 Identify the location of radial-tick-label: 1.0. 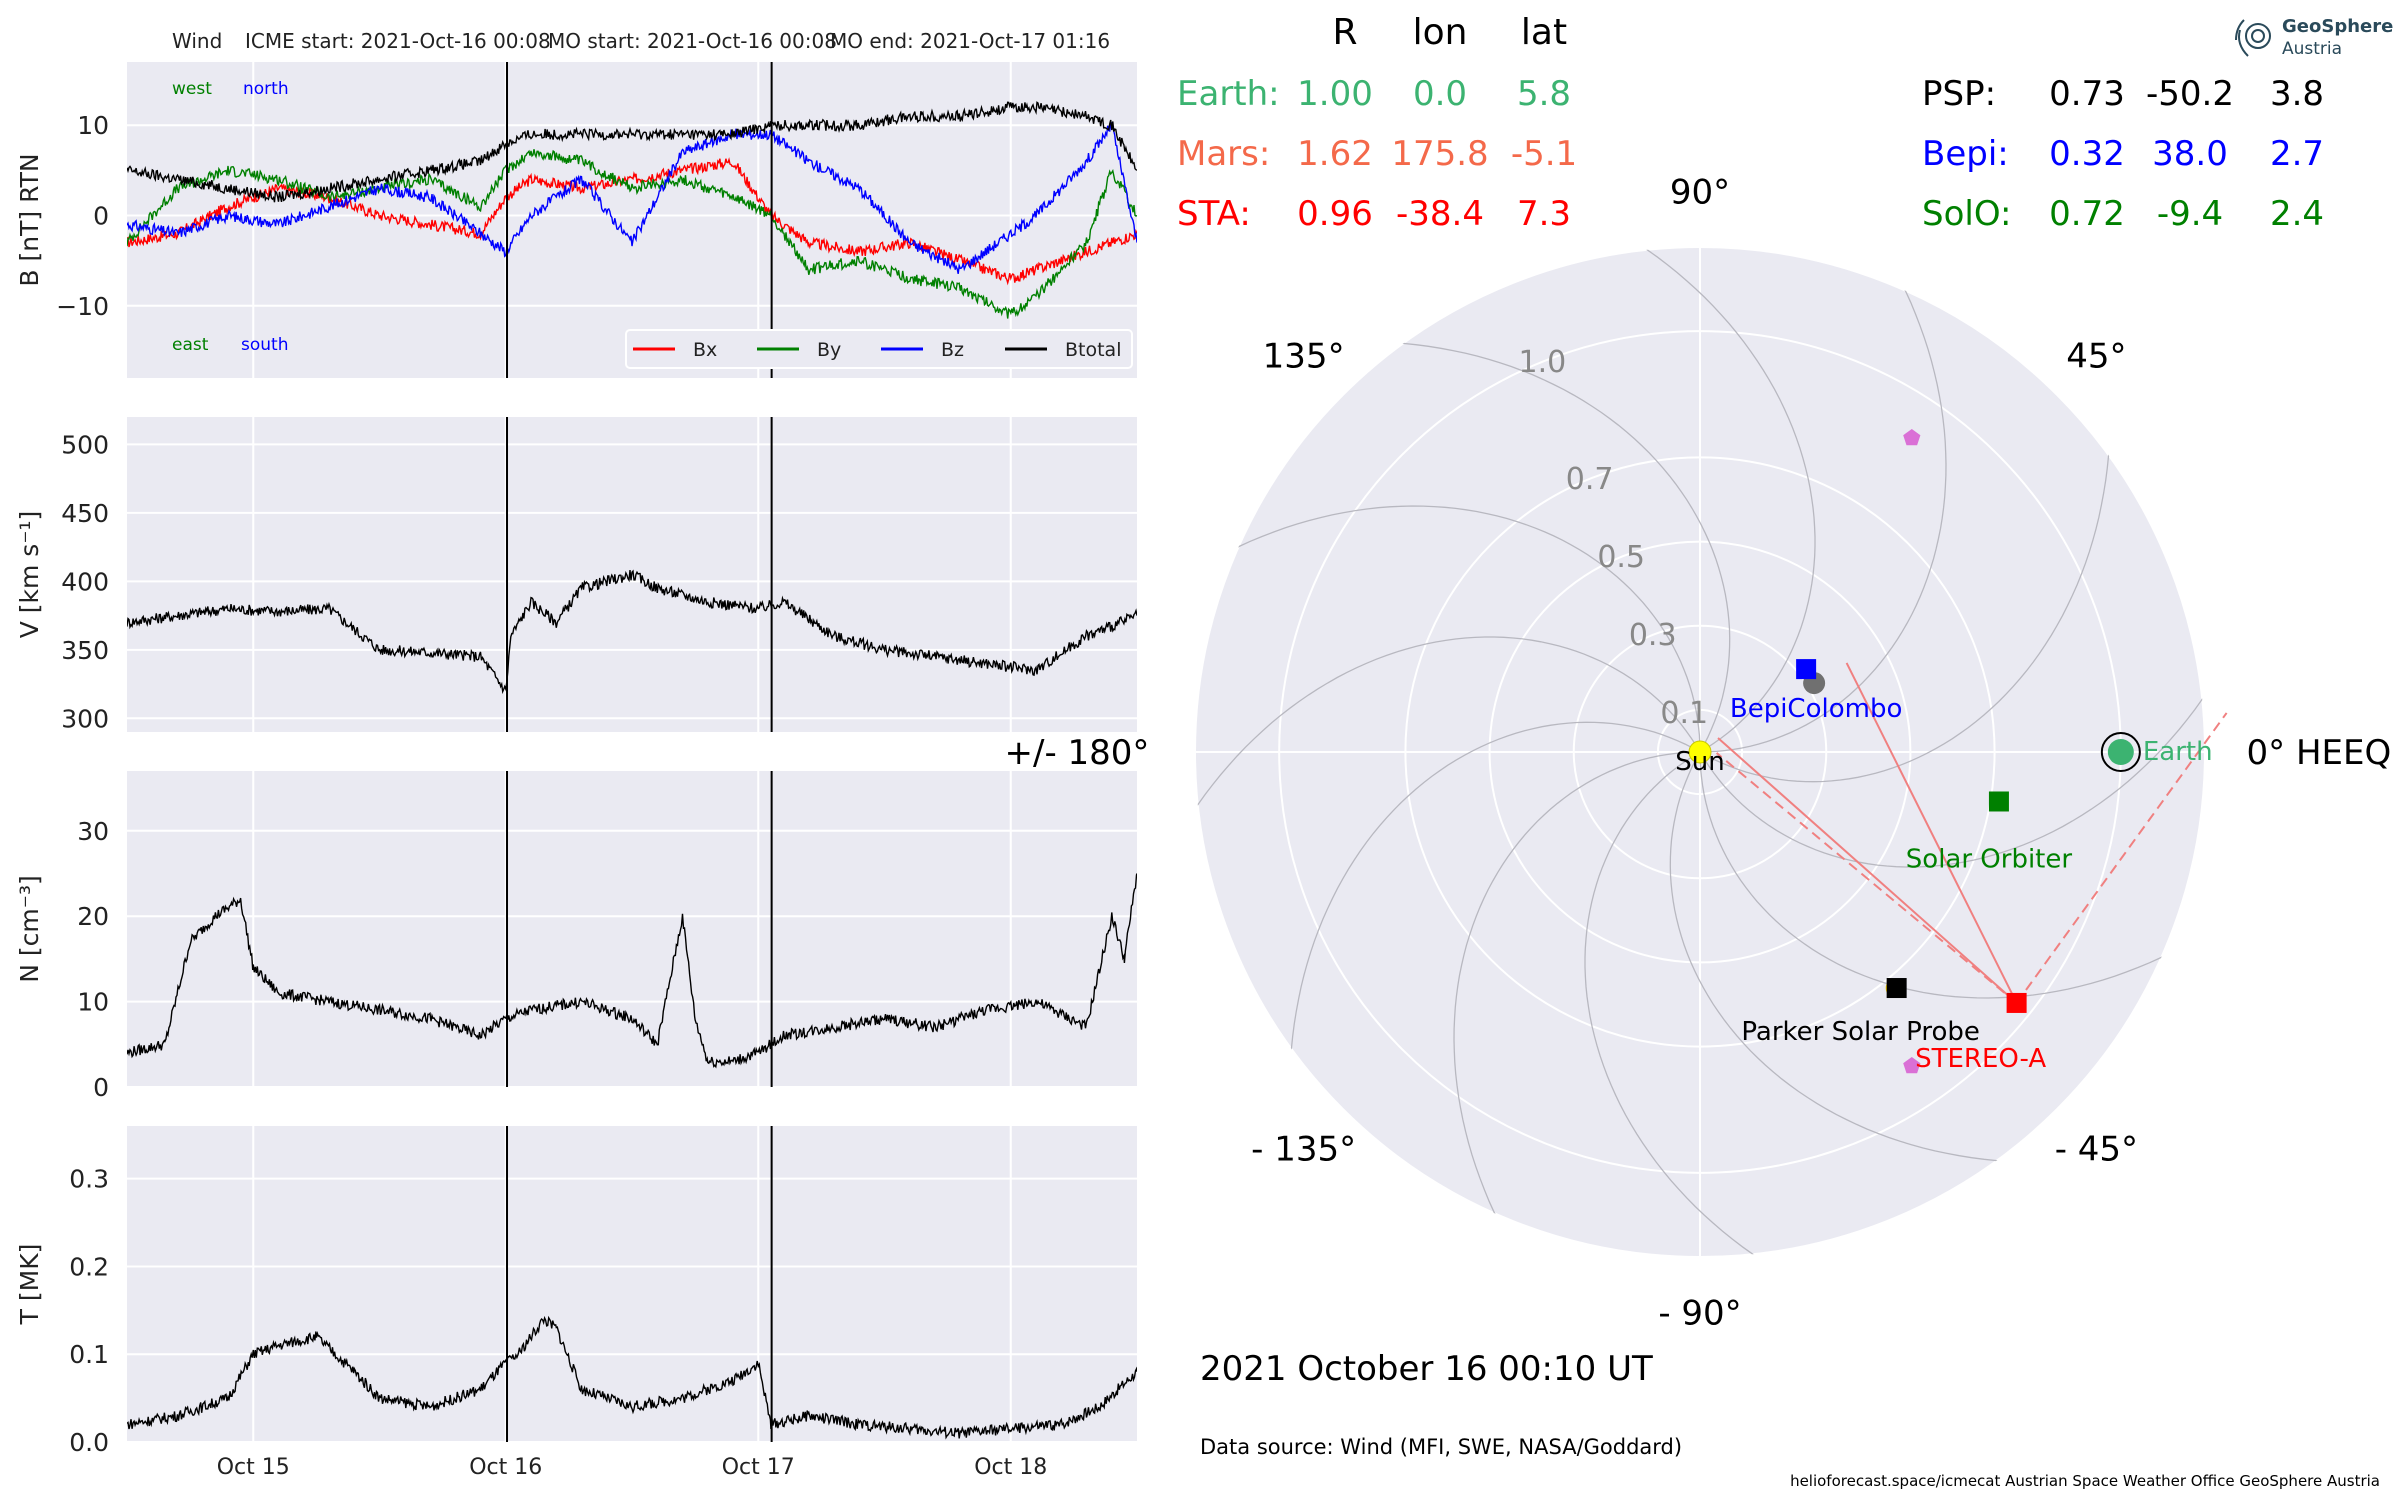
(1542, 362).